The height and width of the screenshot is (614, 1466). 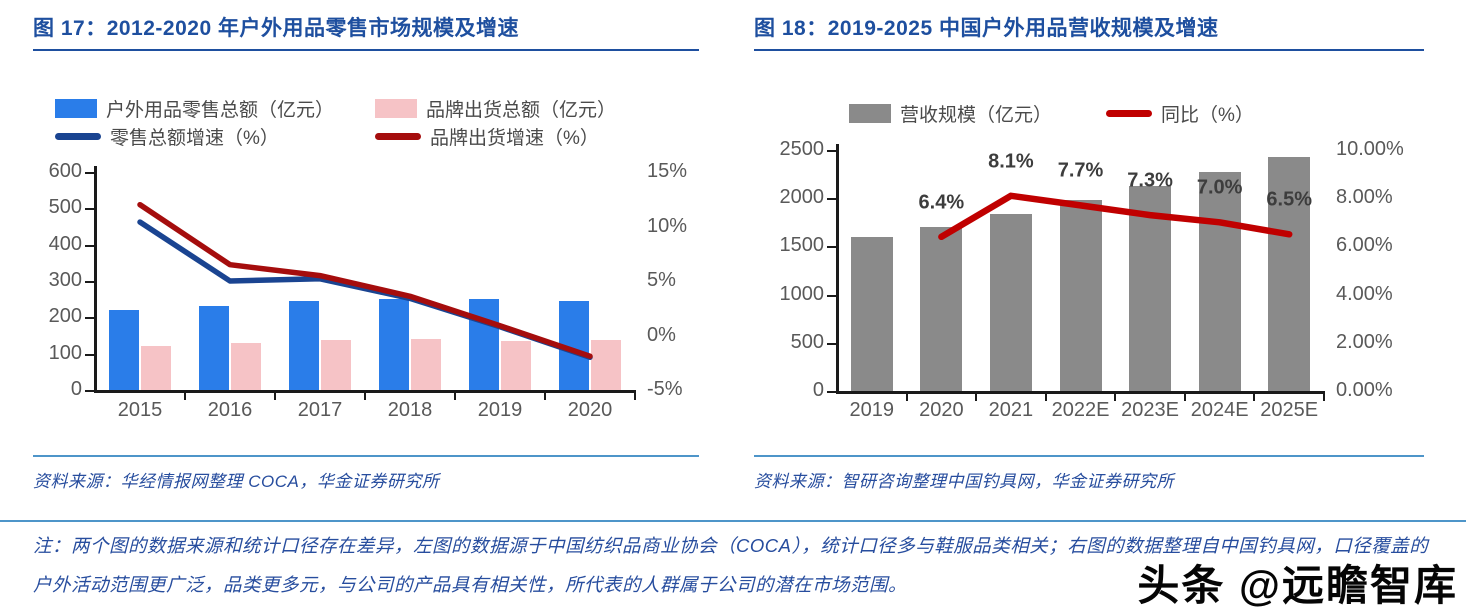 What do you see at coordinates (366, 25) in the screenshot?
I see `figure-17-title: 图 17：2012-2020 年户外用品零售市场规模及增速` at bounding box center [366, 25].